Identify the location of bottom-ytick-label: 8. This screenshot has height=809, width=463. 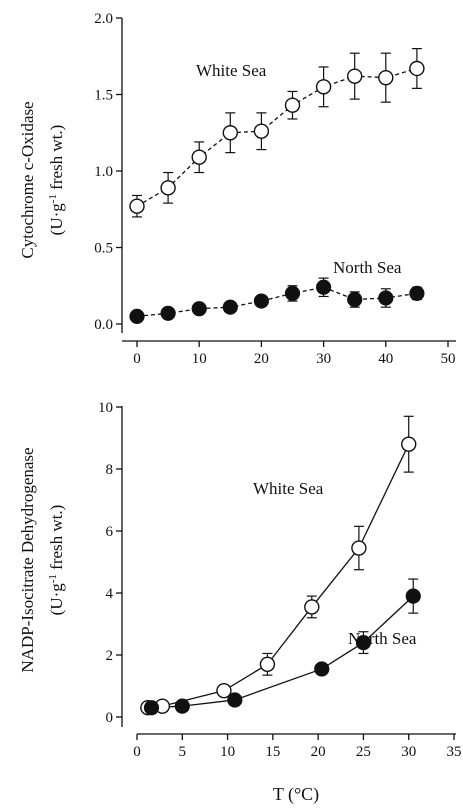
(110, 470).